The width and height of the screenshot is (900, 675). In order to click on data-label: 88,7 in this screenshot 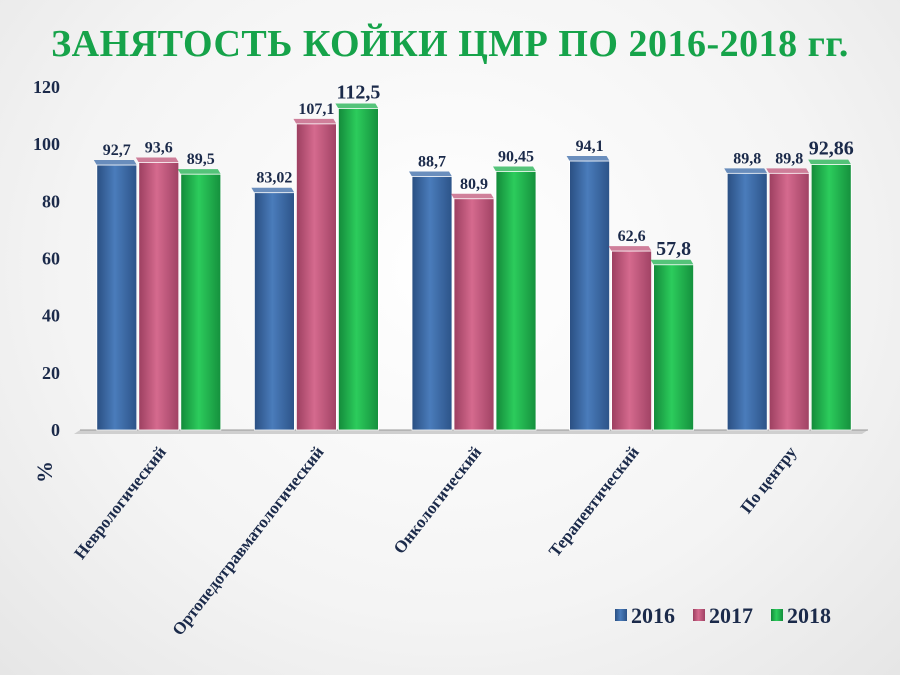, I will do `click(432, 161)`.